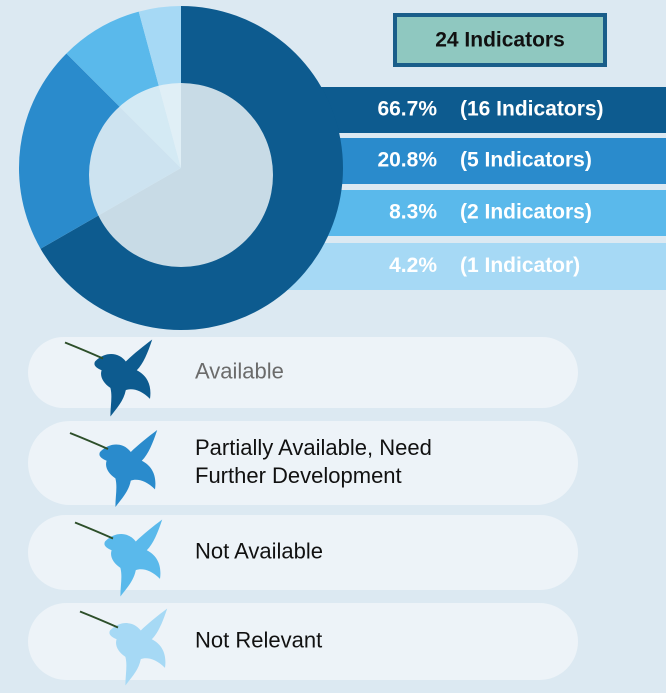 This screenshot has height=693, width=666. Describe the element at coordinates (413, 265) in the screenshot. I see `percent-label: 4.2%` at that location.